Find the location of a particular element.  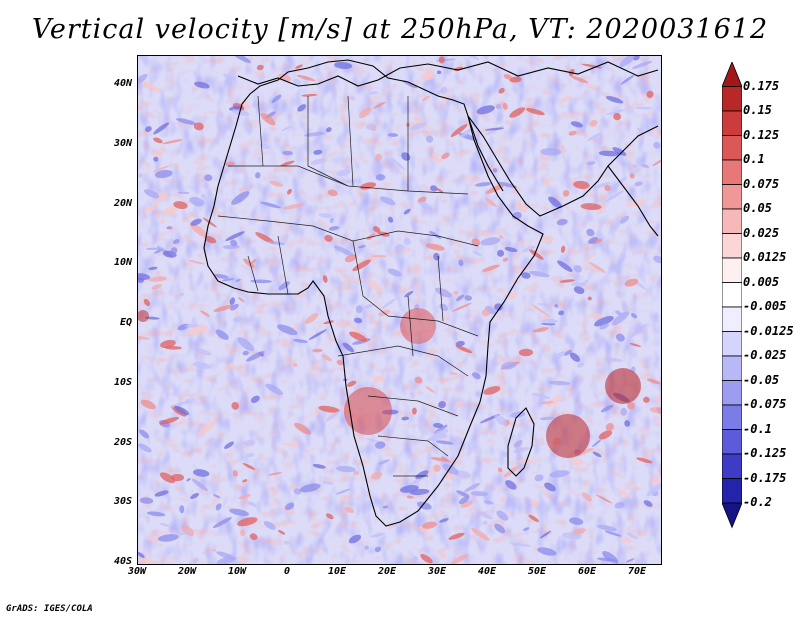

lat-label: 40S is located at coordinates (122, 561).